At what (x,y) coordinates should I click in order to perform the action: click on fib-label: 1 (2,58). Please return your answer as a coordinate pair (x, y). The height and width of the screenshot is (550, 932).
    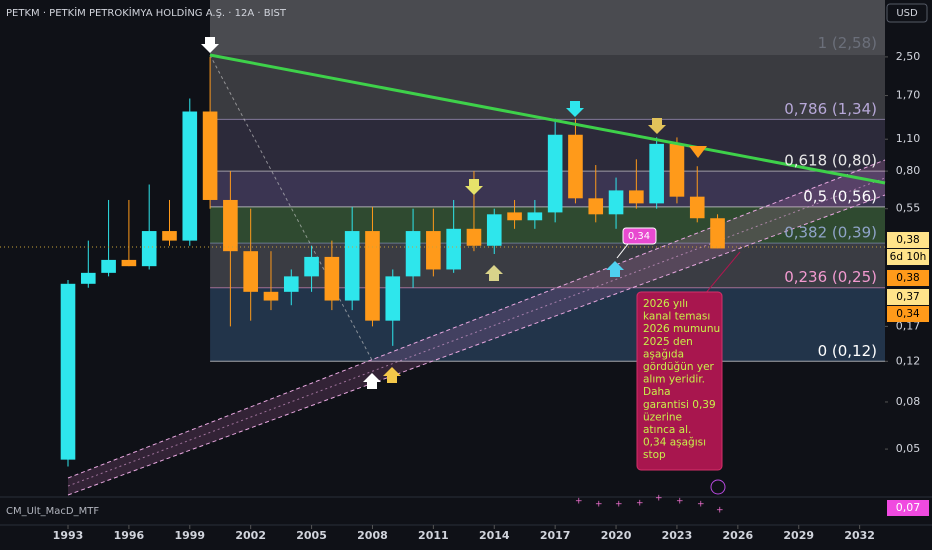
    Looking at the image, I should click on (847, 43).